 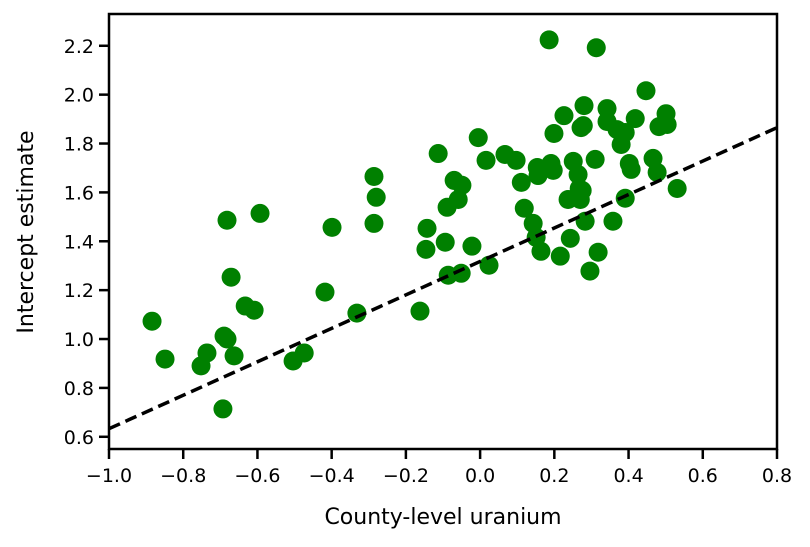 I want to click on y-tick-label: 0.8, so click(x=79, y=389).